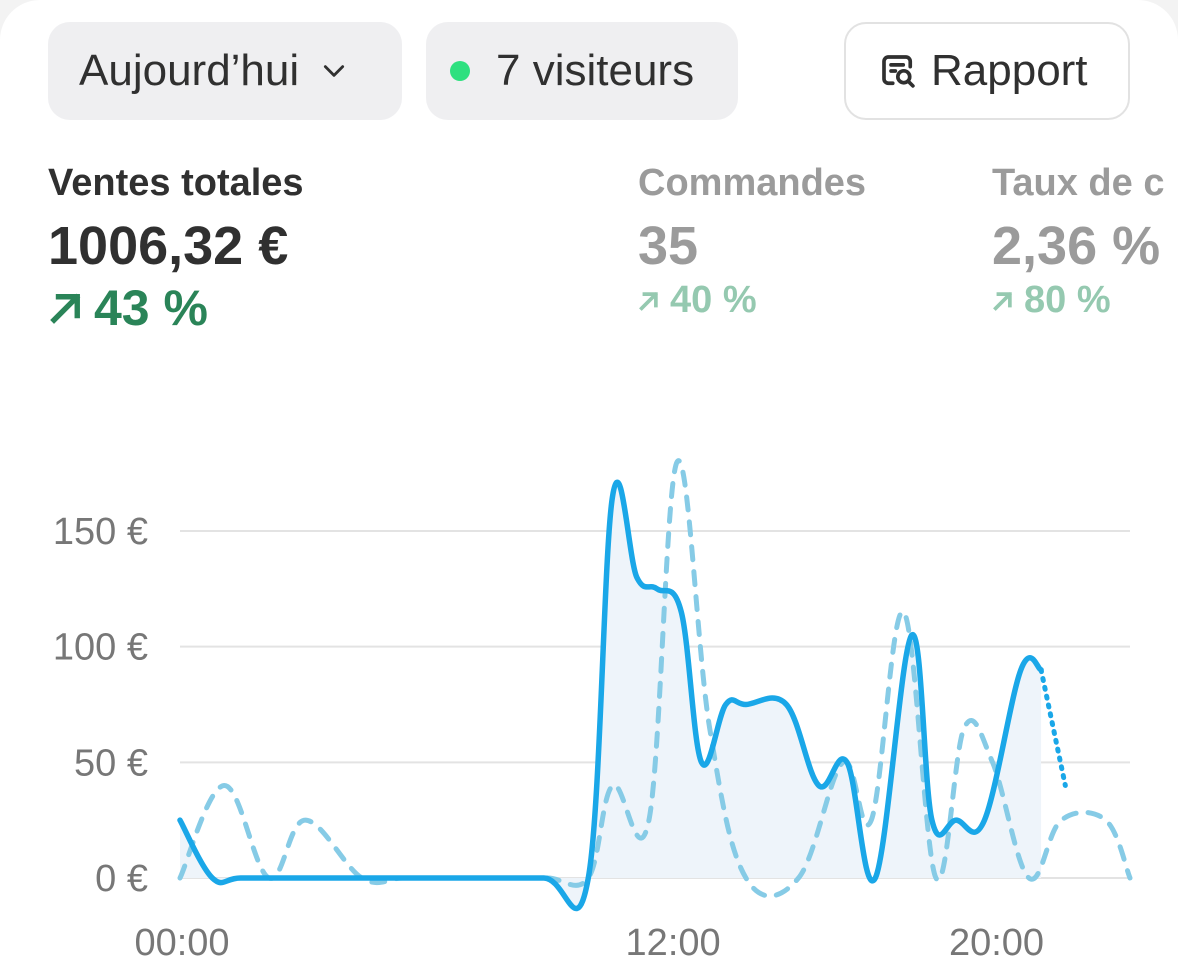 The height and width of the screenshot is (960, 1178). What do you see at coordinates (100, 532) in the screenshot?
I see `y-tick-label: 150 €` at bounding box center [100, 532].